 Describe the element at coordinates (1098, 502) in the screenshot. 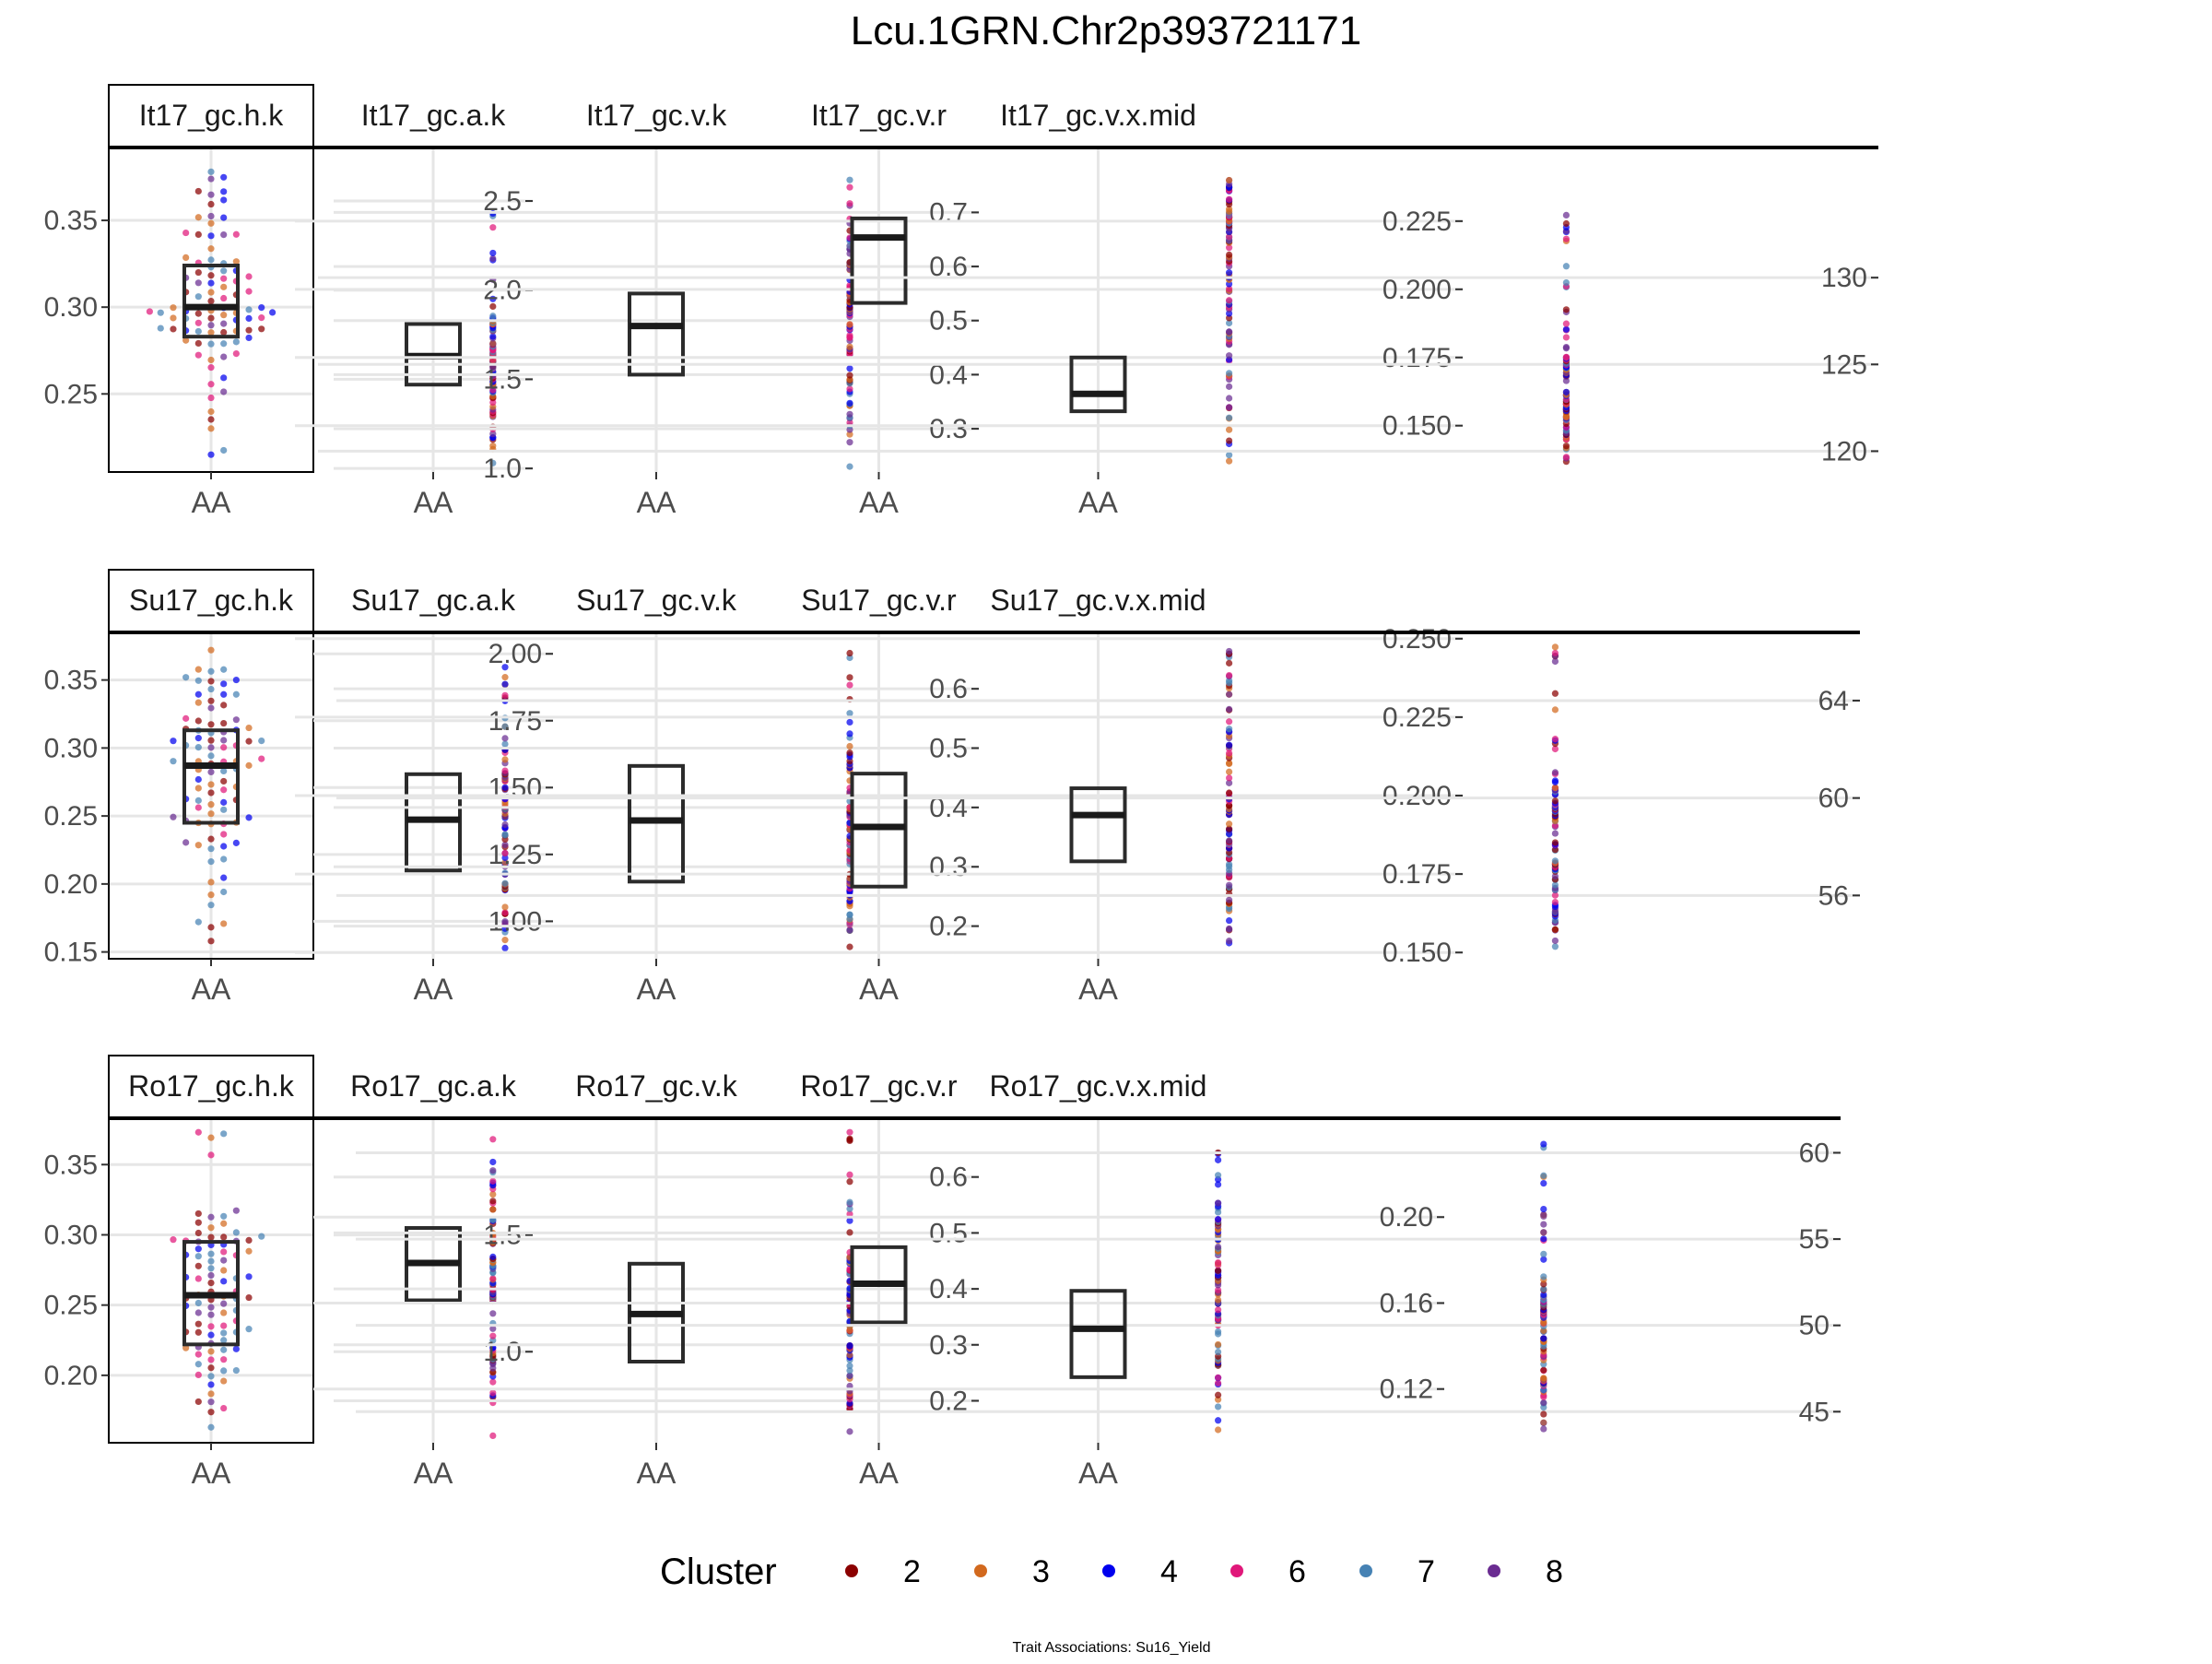

I see `xtick-label-it17-gc-v-x-mid: AA` at that location.